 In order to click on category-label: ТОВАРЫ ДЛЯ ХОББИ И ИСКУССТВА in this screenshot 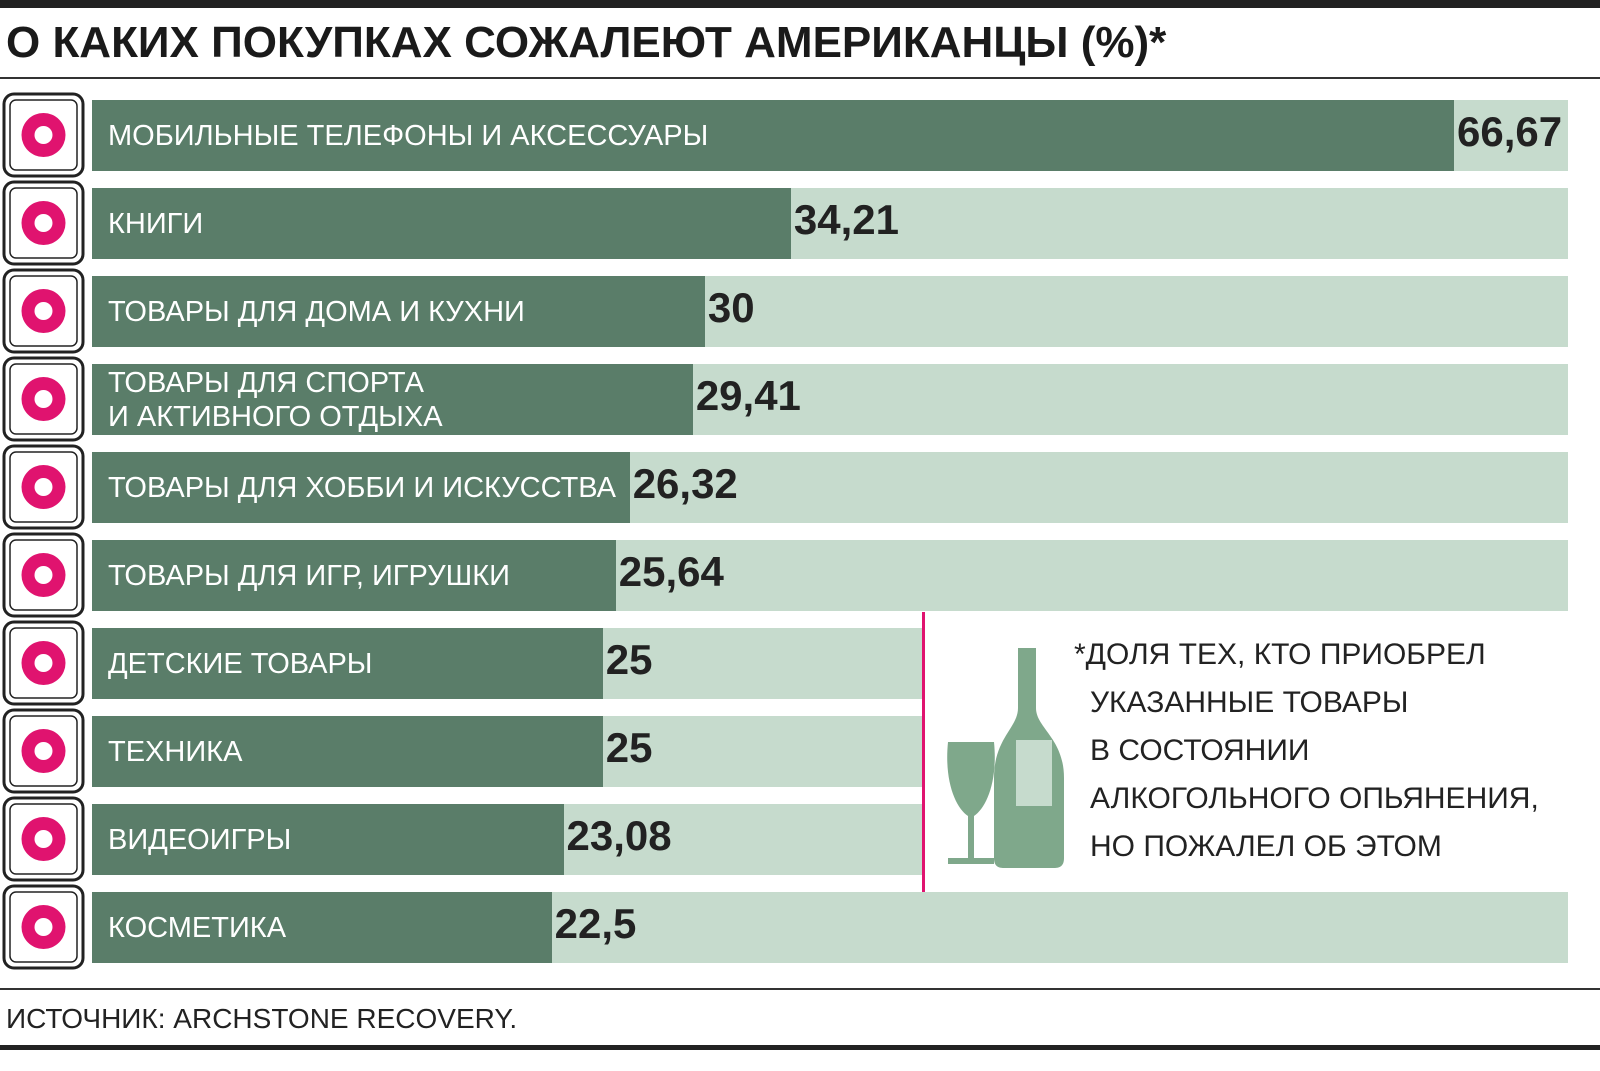, I will do `click(362, 487)`.